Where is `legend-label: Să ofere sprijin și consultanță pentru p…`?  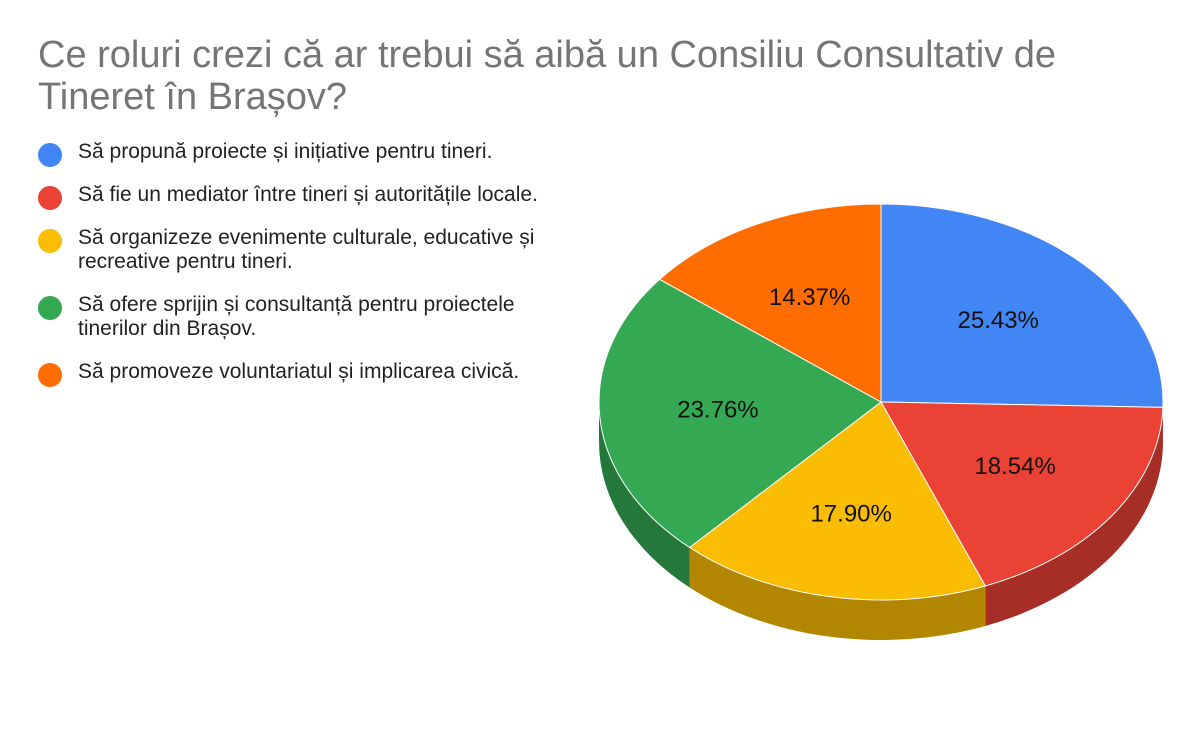
legend-label: Să ofere sprijin și consultanță pentru p… is located at coordinates (296, 316).